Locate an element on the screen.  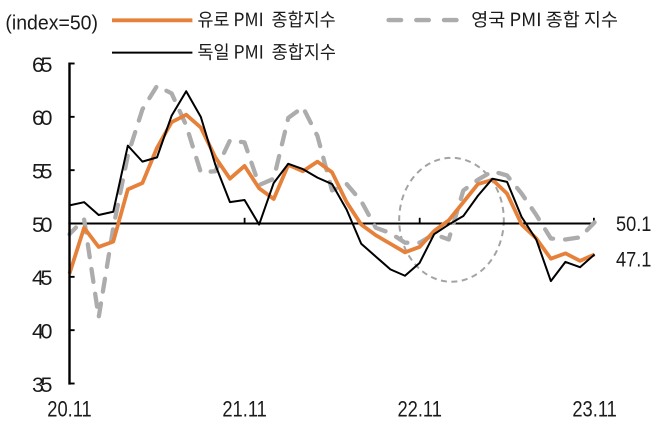
svg-text: 20.11 is located at coordinates (69, 409).